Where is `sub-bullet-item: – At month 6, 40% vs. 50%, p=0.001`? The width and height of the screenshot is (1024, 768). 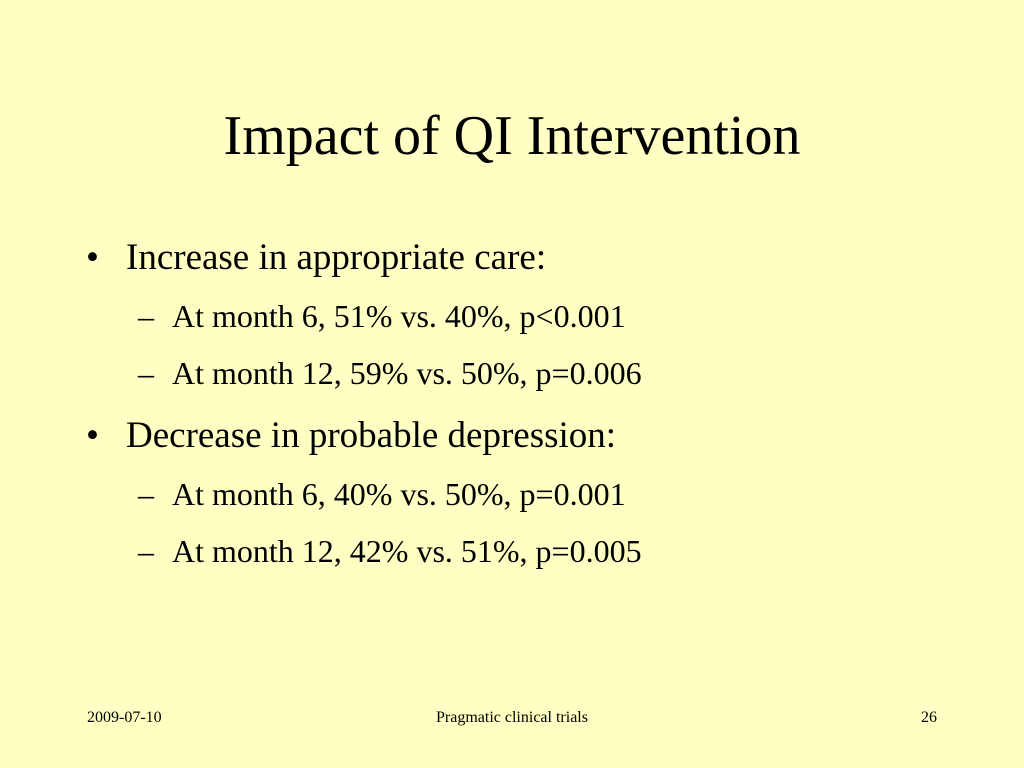
sub-bullet-item: – At month 6, 40% vs. 50%, p=0.001 is located at coordinates (536, 494).